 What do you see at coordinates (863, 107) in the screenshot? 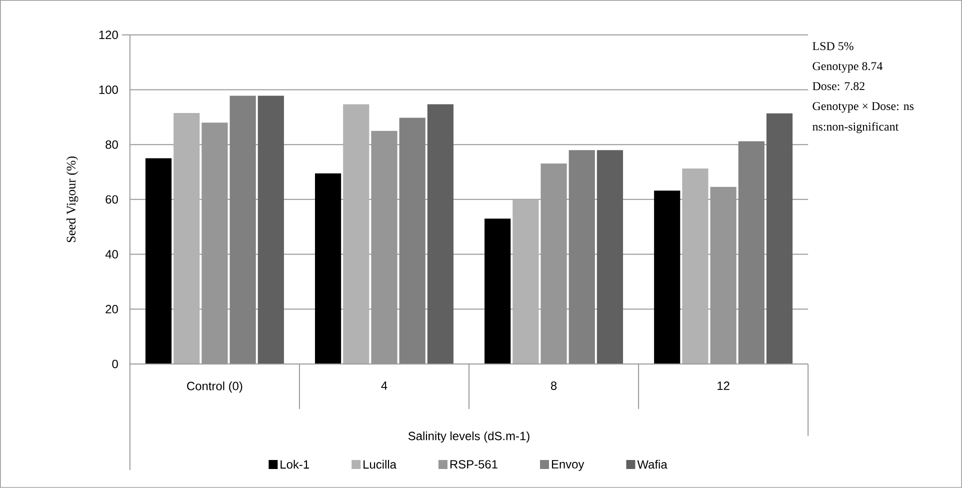
I see `text: Genotype × Dose: ns` at bounding box center [863, 107].